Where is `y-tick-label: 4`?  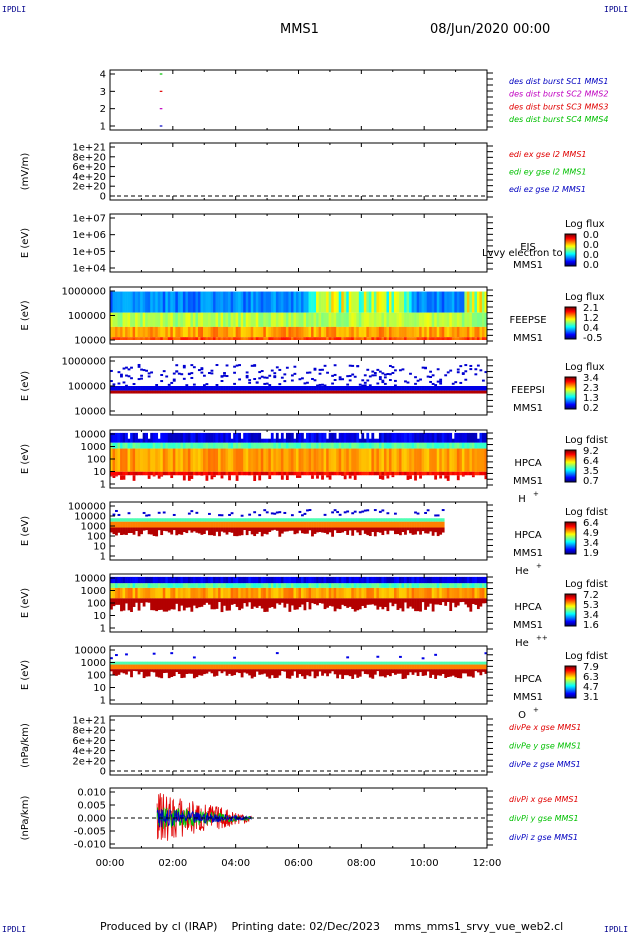 y-tick-label: 4 is located at coordinates (103, 75).